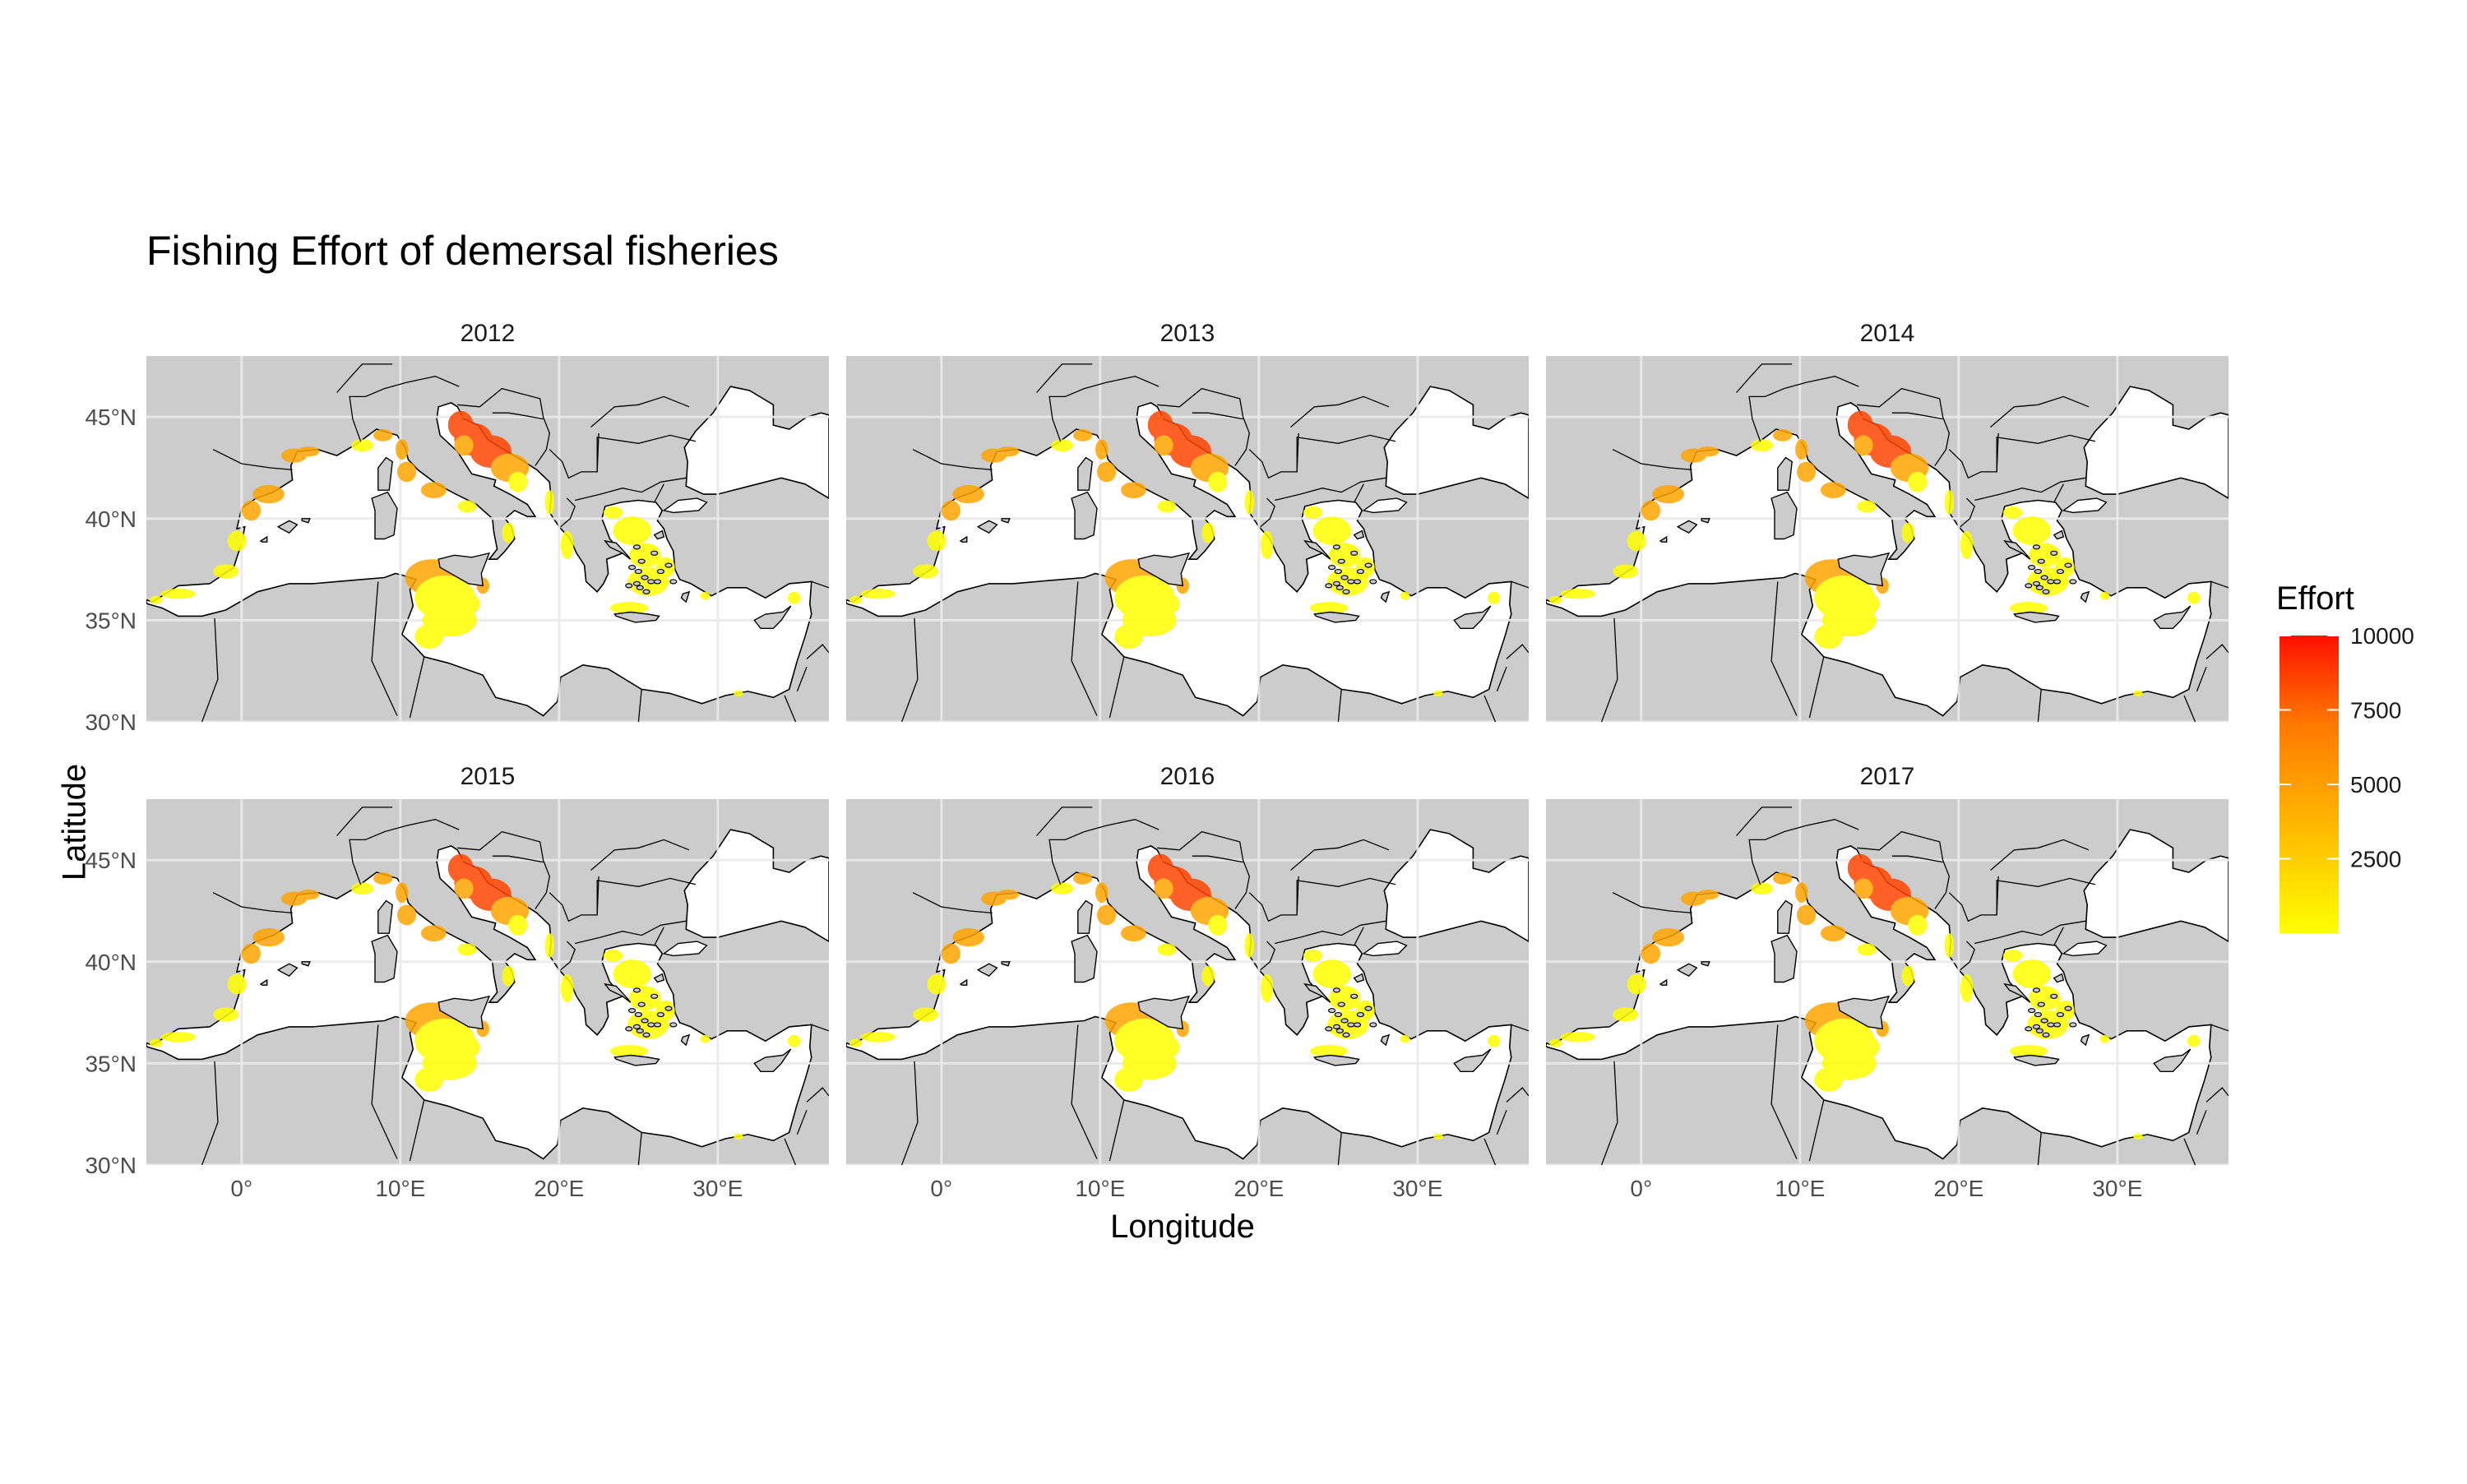 The width and height of the screenshot is (2467, 1484). I want to click on island-crete, so click(1337, 617).